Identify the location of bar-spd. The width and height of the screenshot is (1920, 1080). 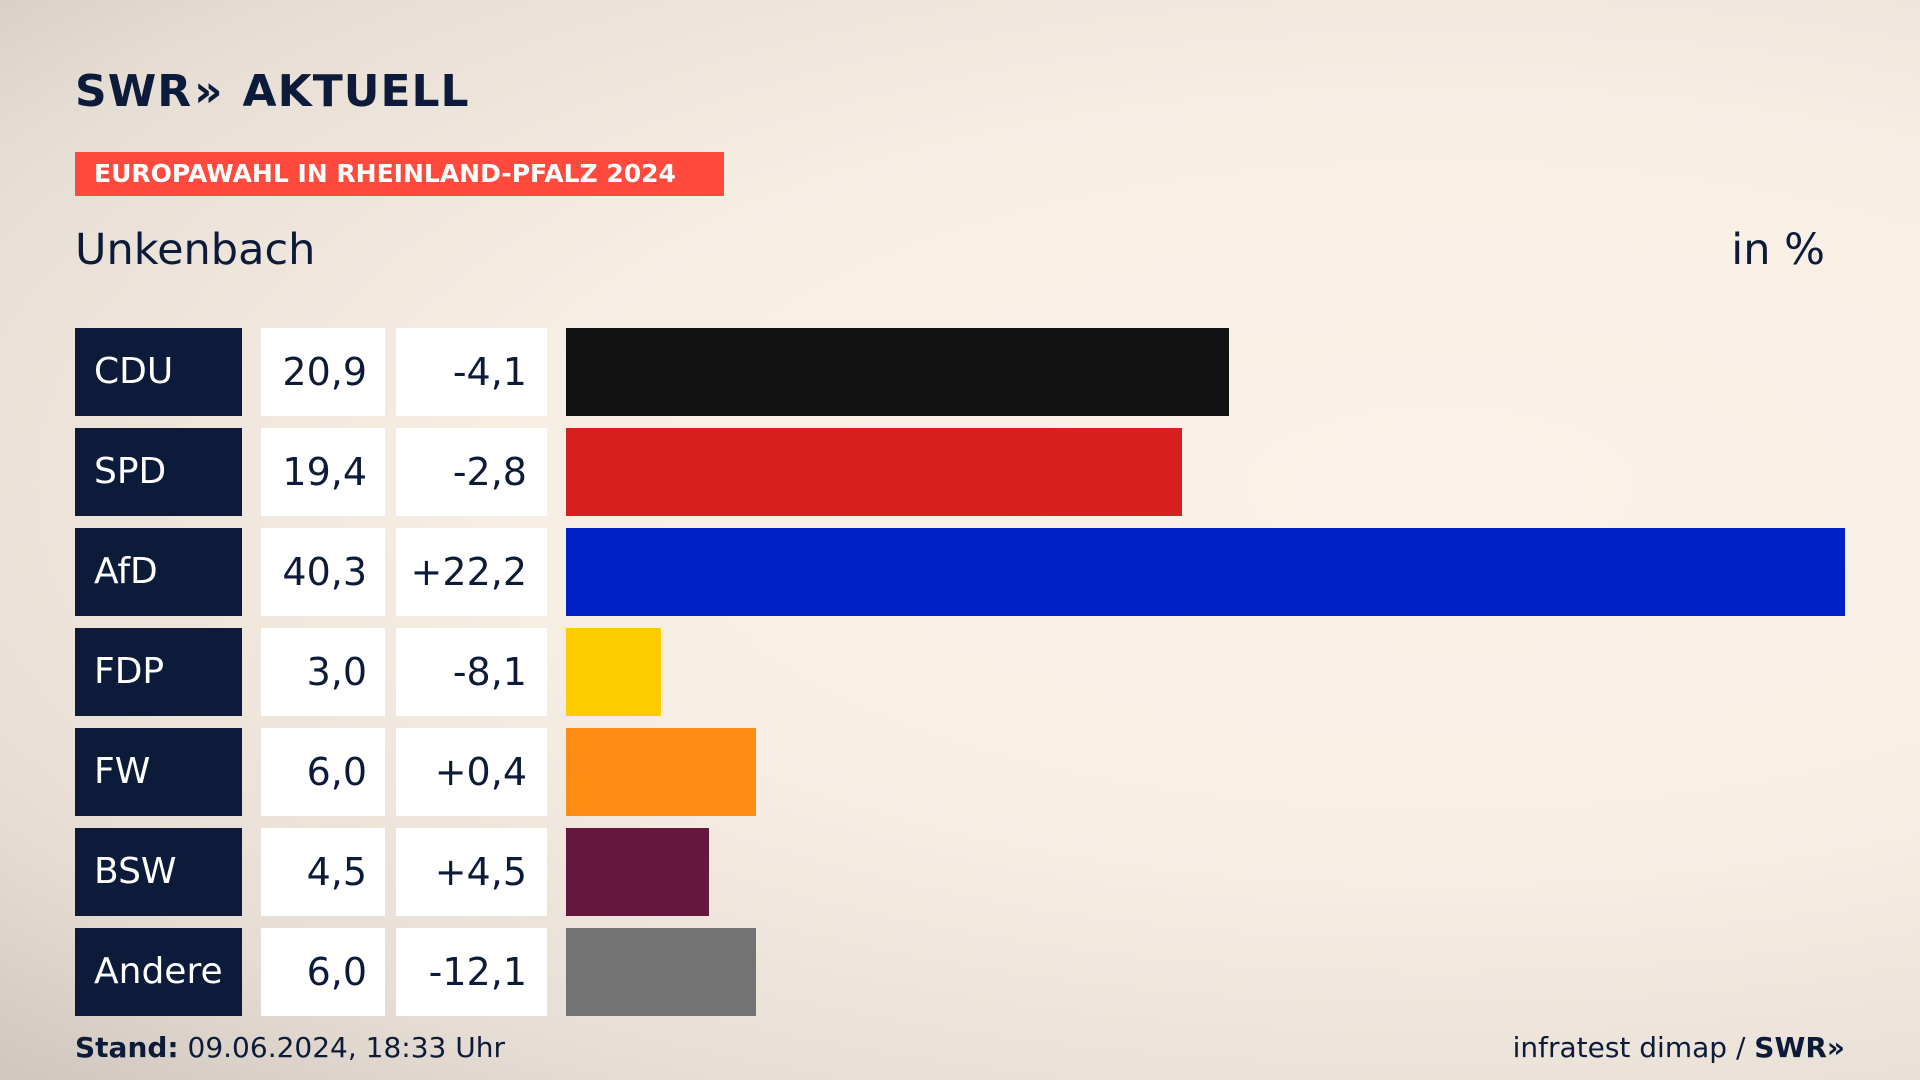
(874, 472).